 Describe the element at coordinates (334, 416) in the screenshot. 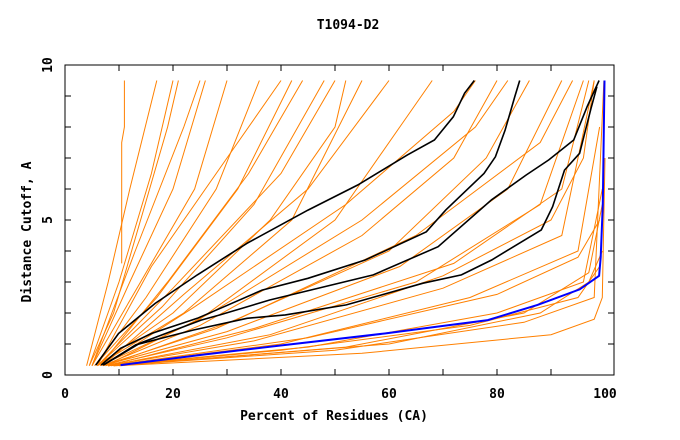

I see `x-axis-label: Percent of Residues (CA)` at that location.